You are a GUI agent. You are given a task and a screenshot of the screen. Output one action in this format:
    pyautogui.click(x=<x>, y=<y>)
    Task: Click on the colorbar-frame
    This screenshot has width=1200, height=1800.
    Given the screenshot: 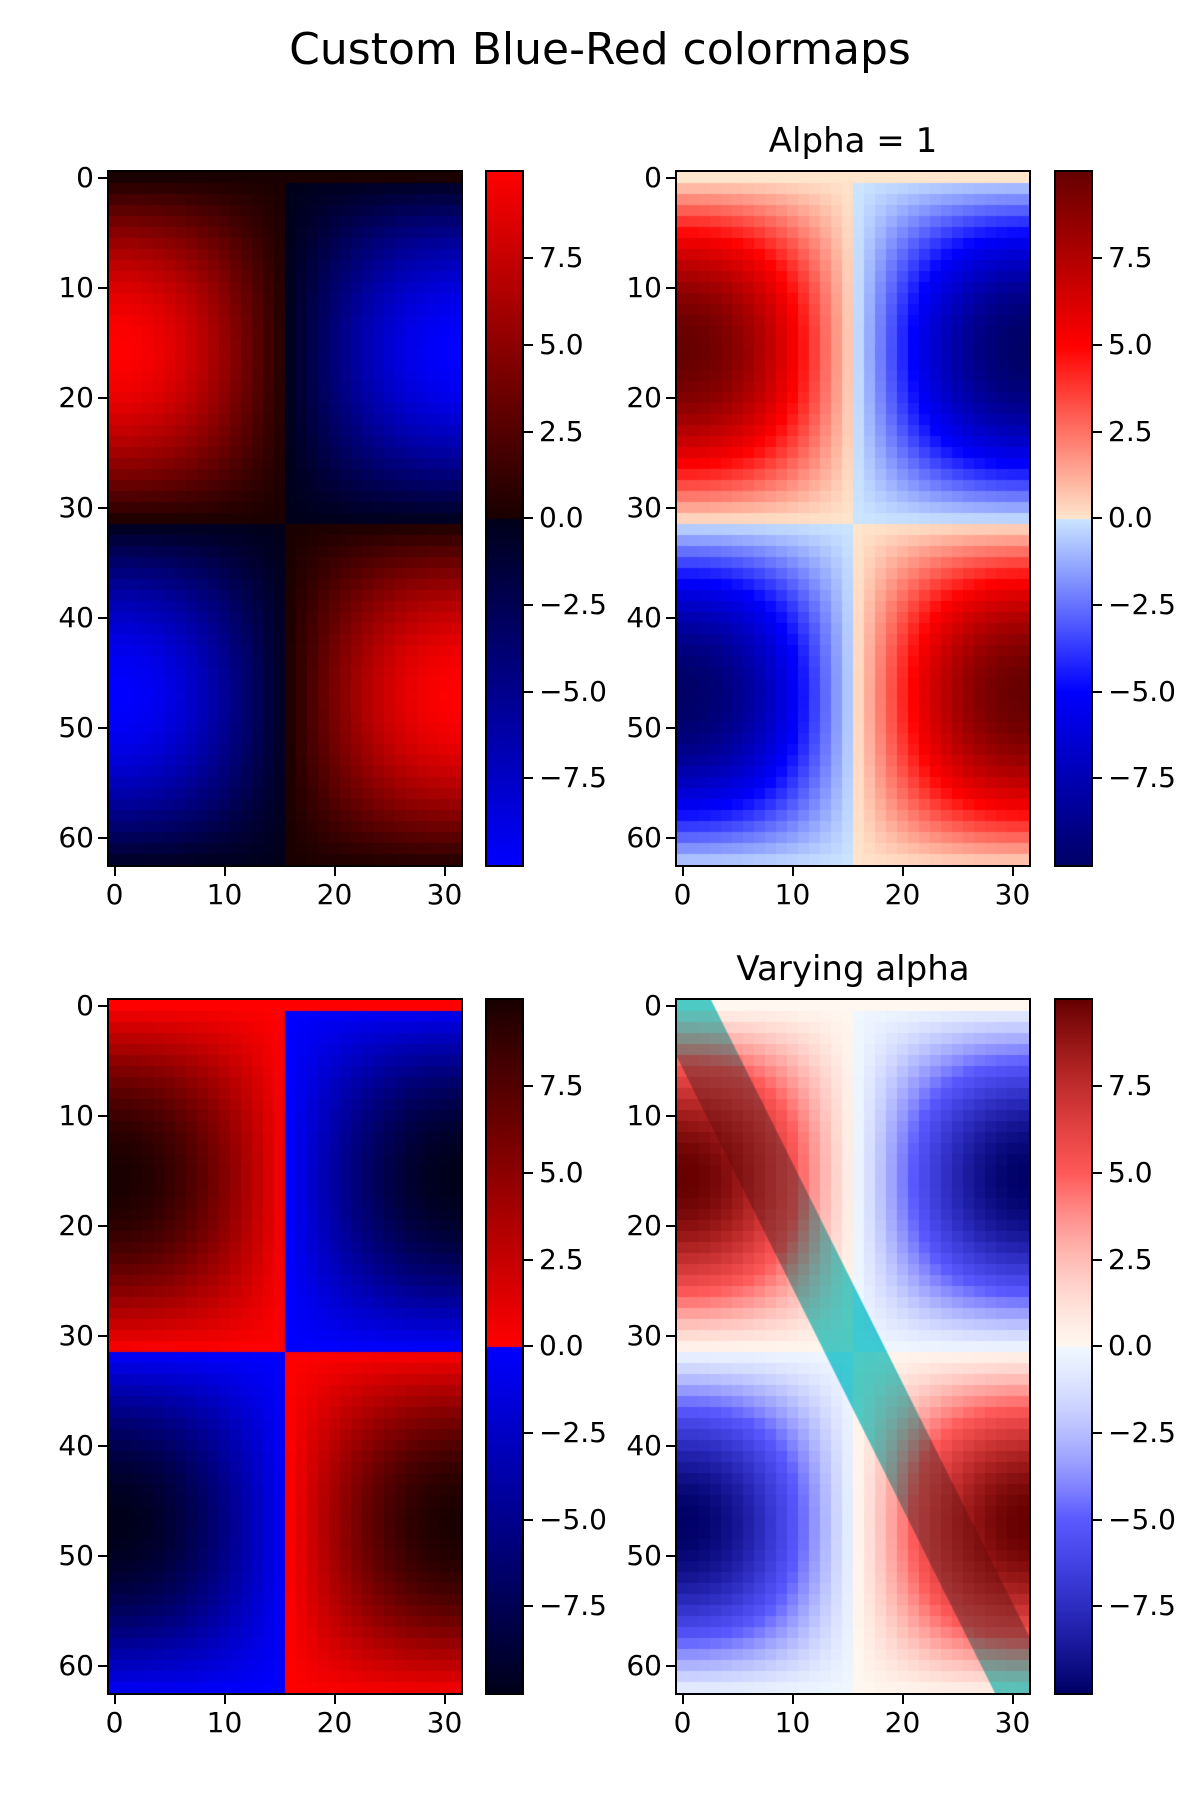 What is the action you would take?
    pyautogui.click(x=504, y=1346)
    